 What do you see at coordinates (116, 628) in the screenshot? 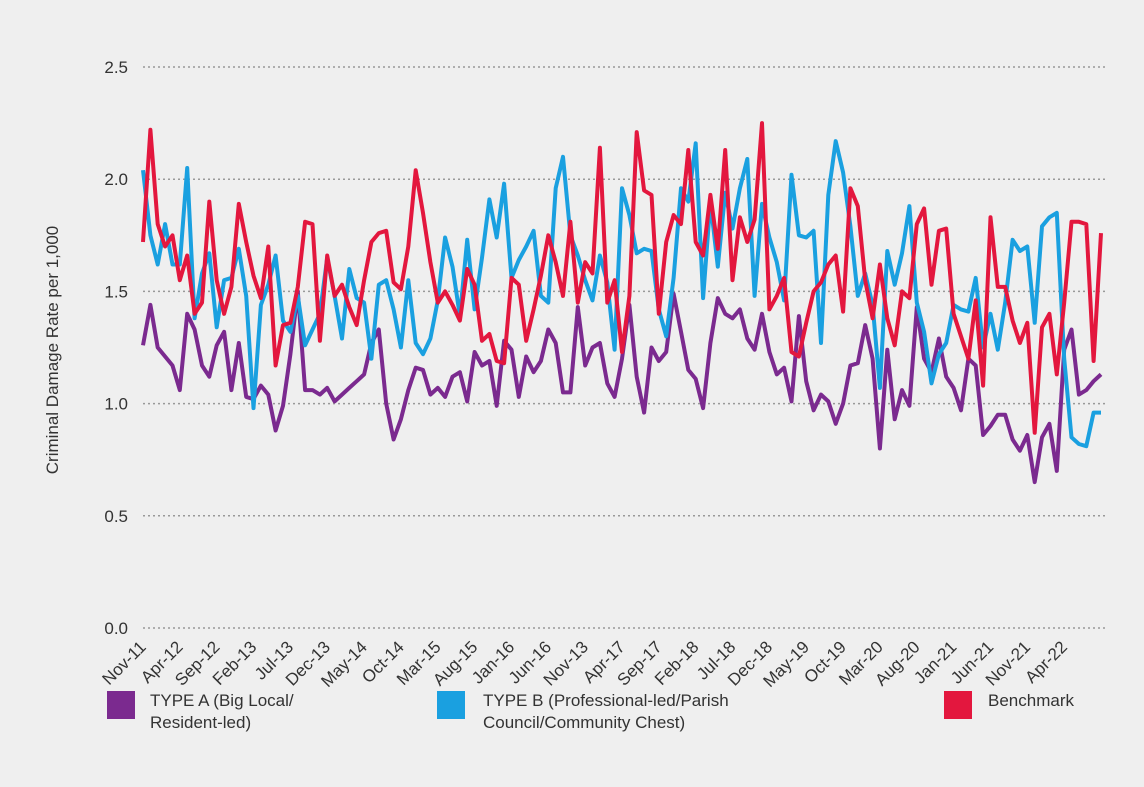
I see `y-tick-label: 0.0` at bounding box center [116, 628].